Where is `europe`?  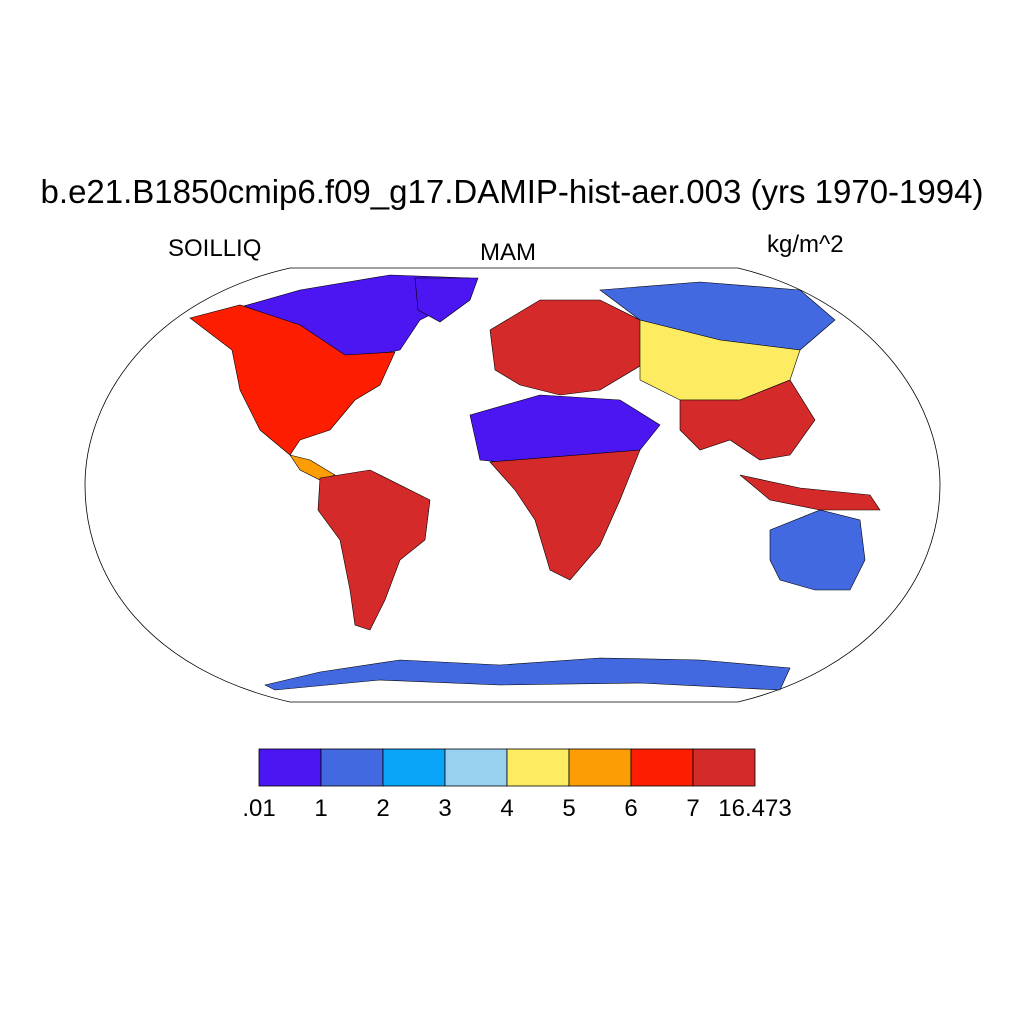 europe is located at coordinates (570, 347).